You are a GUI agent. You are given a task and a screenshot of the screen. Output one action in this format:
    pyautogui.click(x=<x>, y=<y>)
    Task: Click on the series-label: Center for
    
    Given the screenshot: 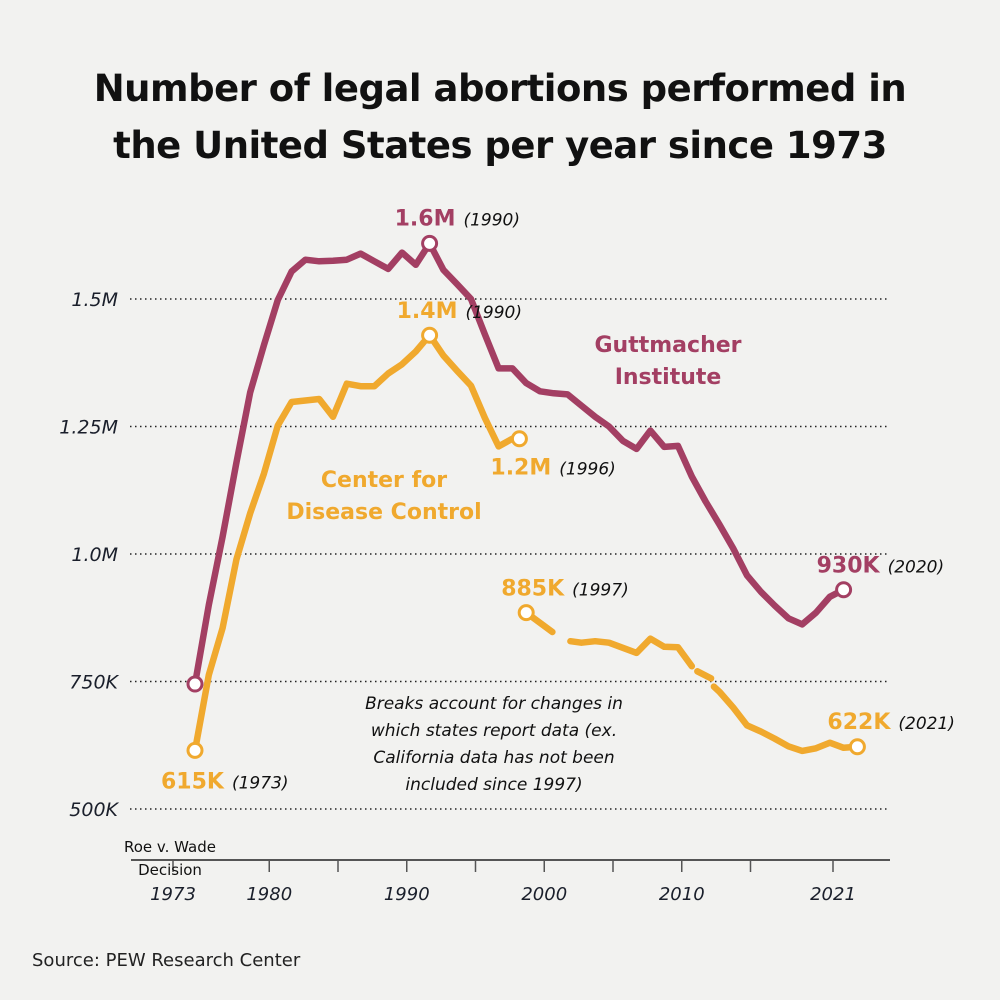 What is the action you would take?
    pyautogui.click(x=384, y=480)
    